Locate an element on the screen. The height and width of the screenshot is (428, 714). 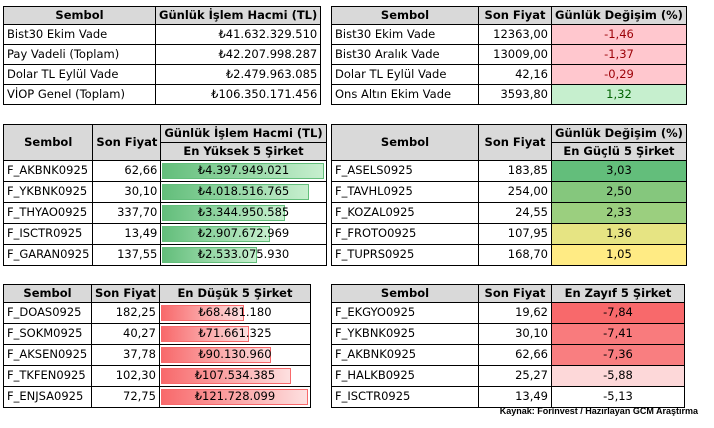
table-row: Pay Vadeli (Toplam) ₺42.207.998.287 is located at coordinates (162, 54).